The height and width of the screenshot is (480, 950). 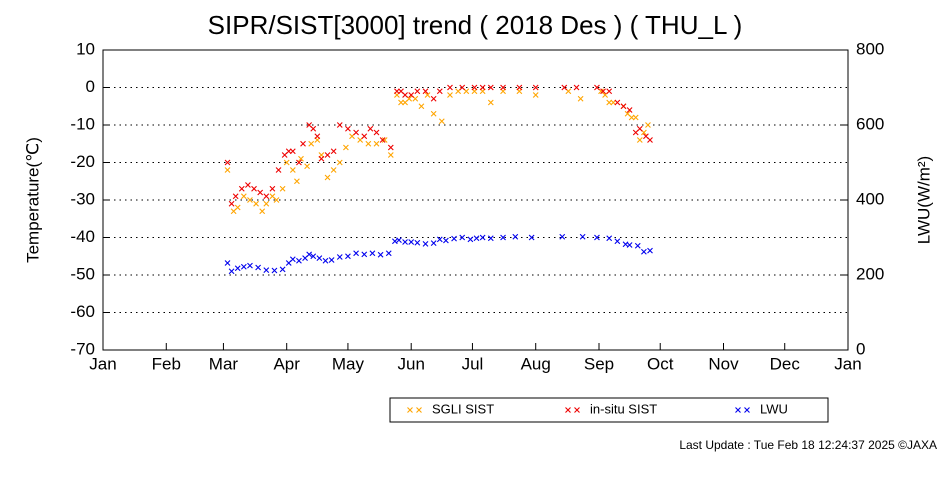 What do you see at coordinates (870, 48) in the screenshot?
I see `y2-tick-label: 800` at bounding box center [870, 48].